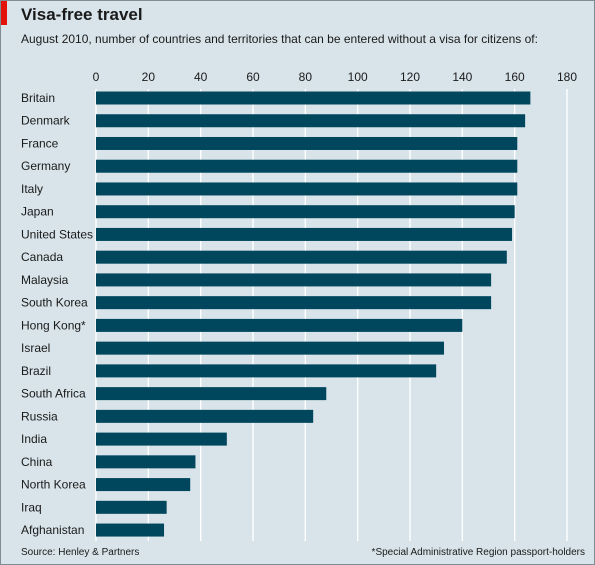  Describe the element at coordinates (201, 77) in the screenshot. I see `x-tick-label: 40` at that location.